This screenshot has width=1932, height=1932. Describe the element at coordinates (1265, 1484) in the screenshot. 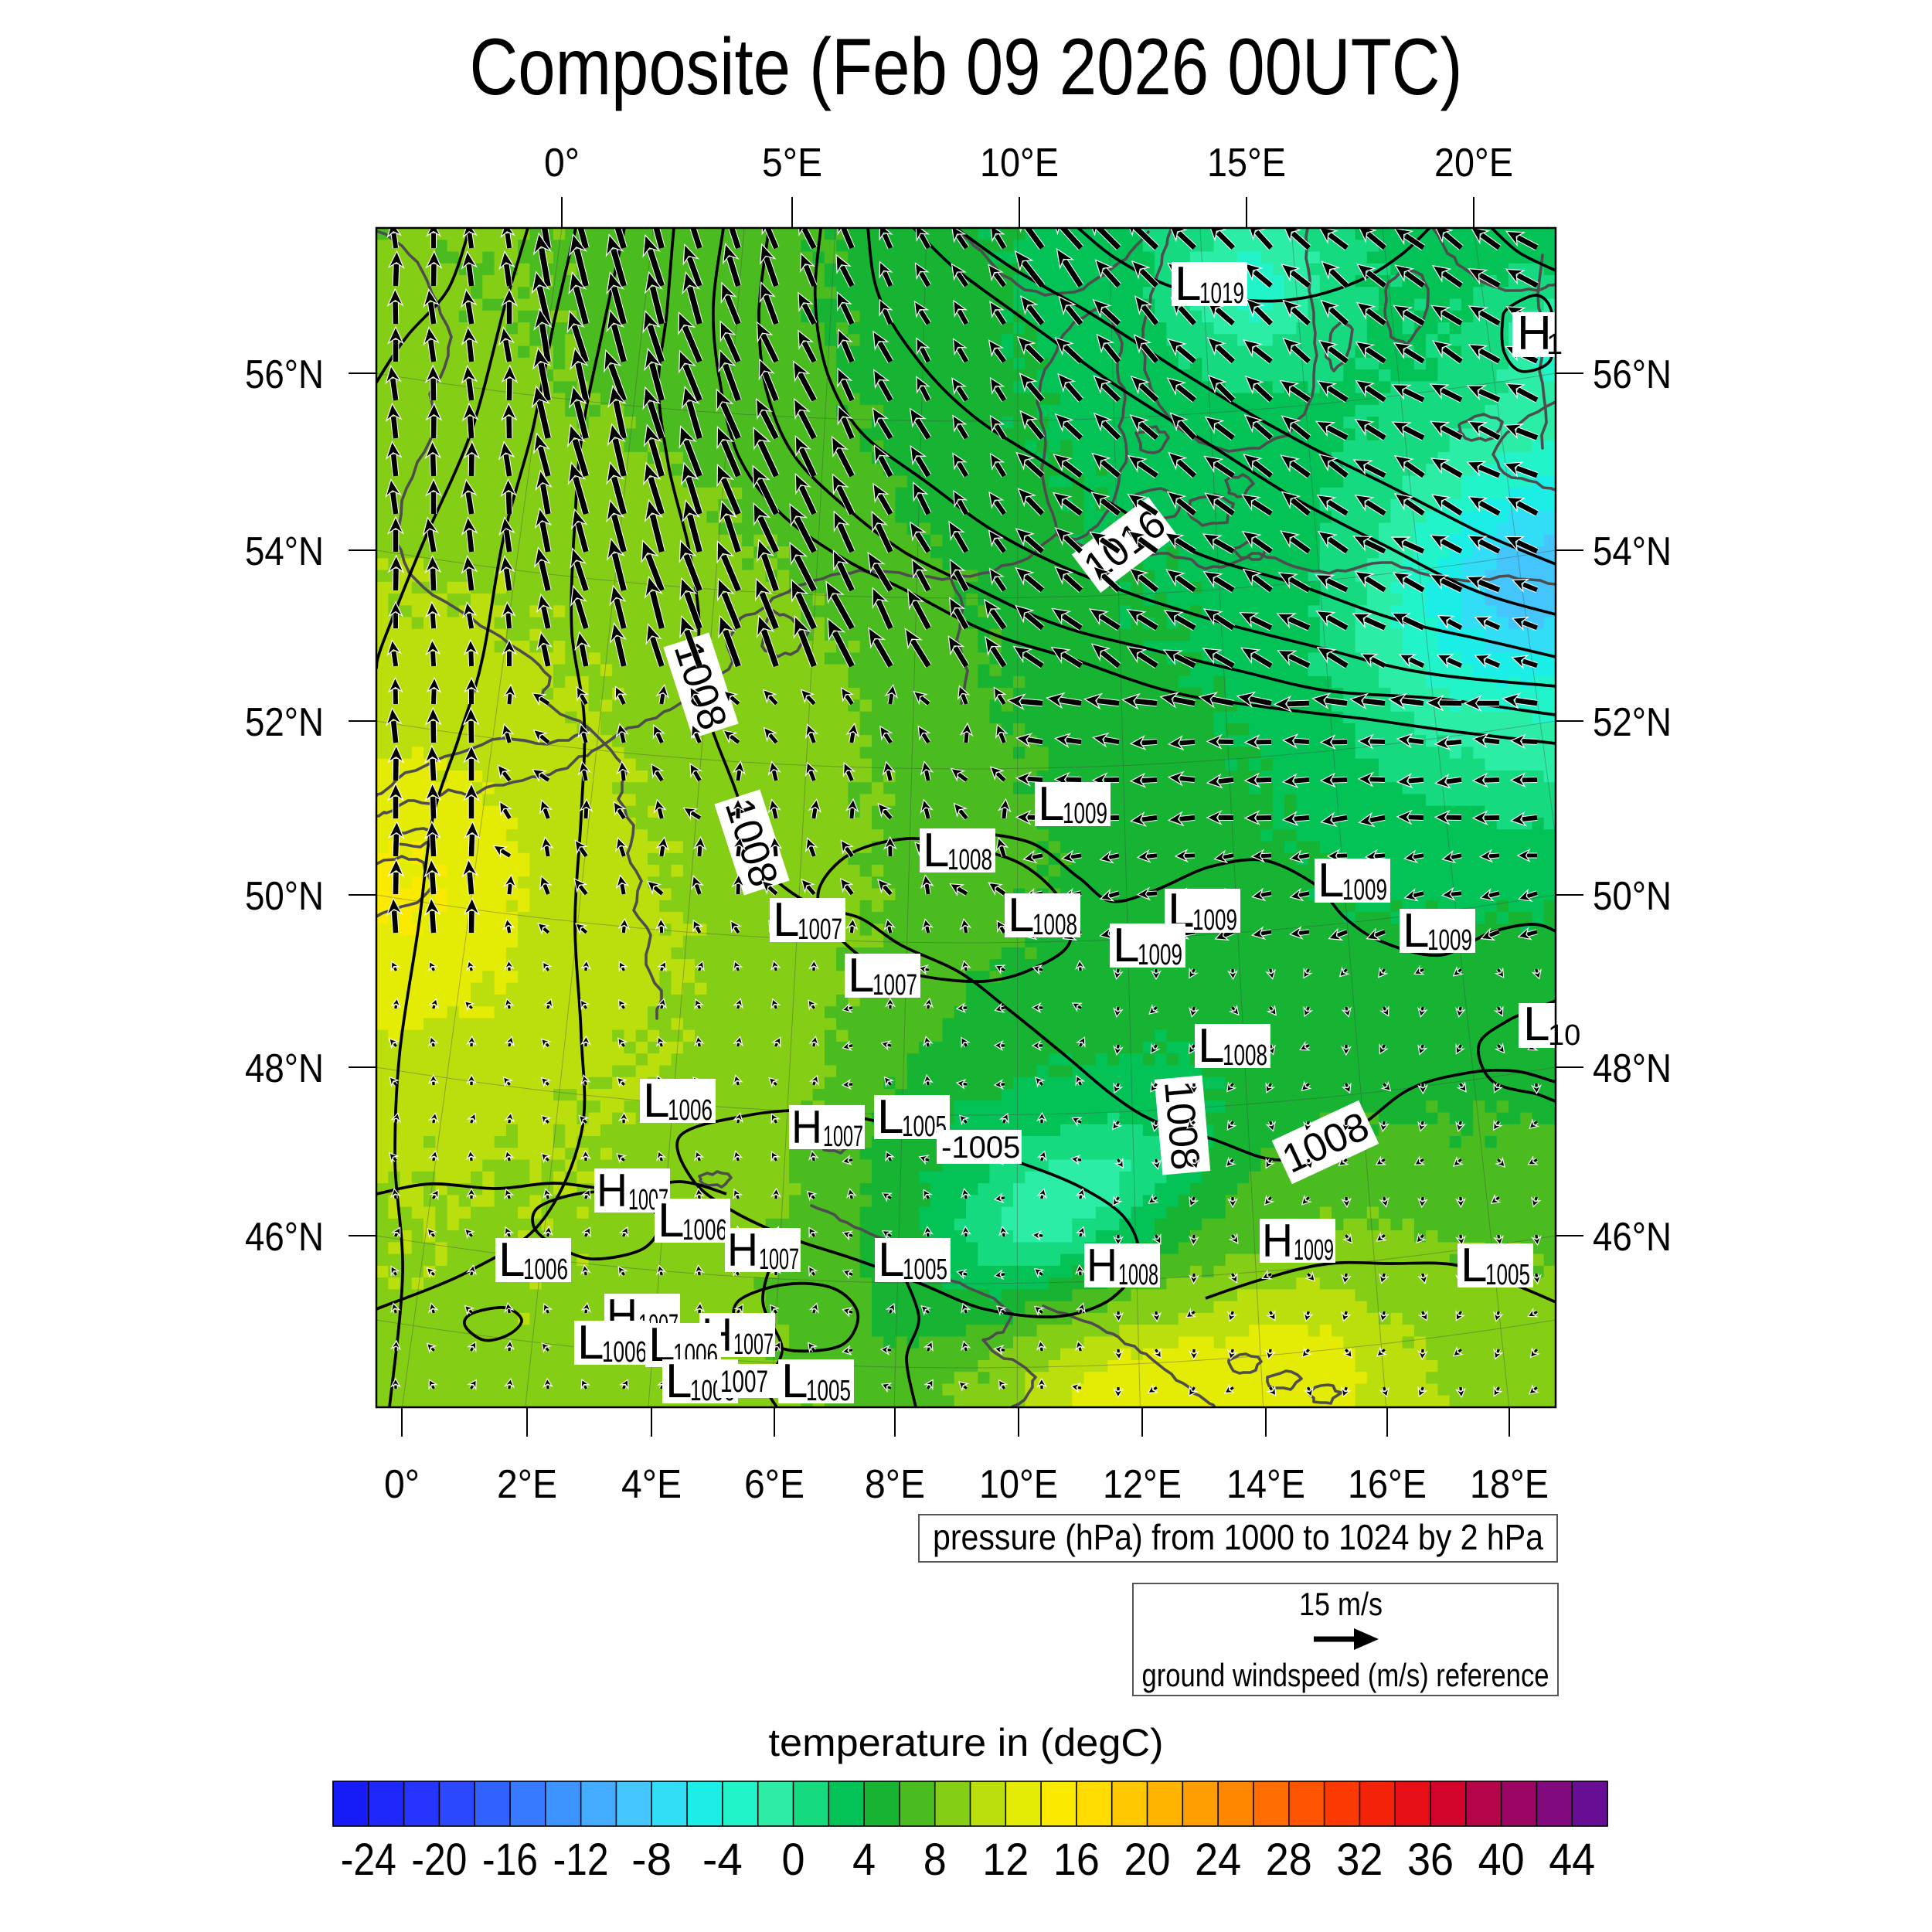

I see `svg-text: 14°E` at that location.